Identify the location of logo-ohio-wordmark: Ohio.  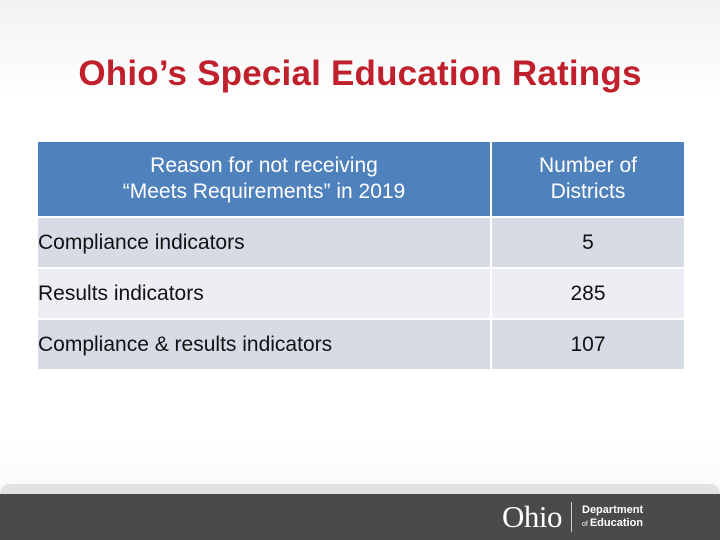
(532, 516).